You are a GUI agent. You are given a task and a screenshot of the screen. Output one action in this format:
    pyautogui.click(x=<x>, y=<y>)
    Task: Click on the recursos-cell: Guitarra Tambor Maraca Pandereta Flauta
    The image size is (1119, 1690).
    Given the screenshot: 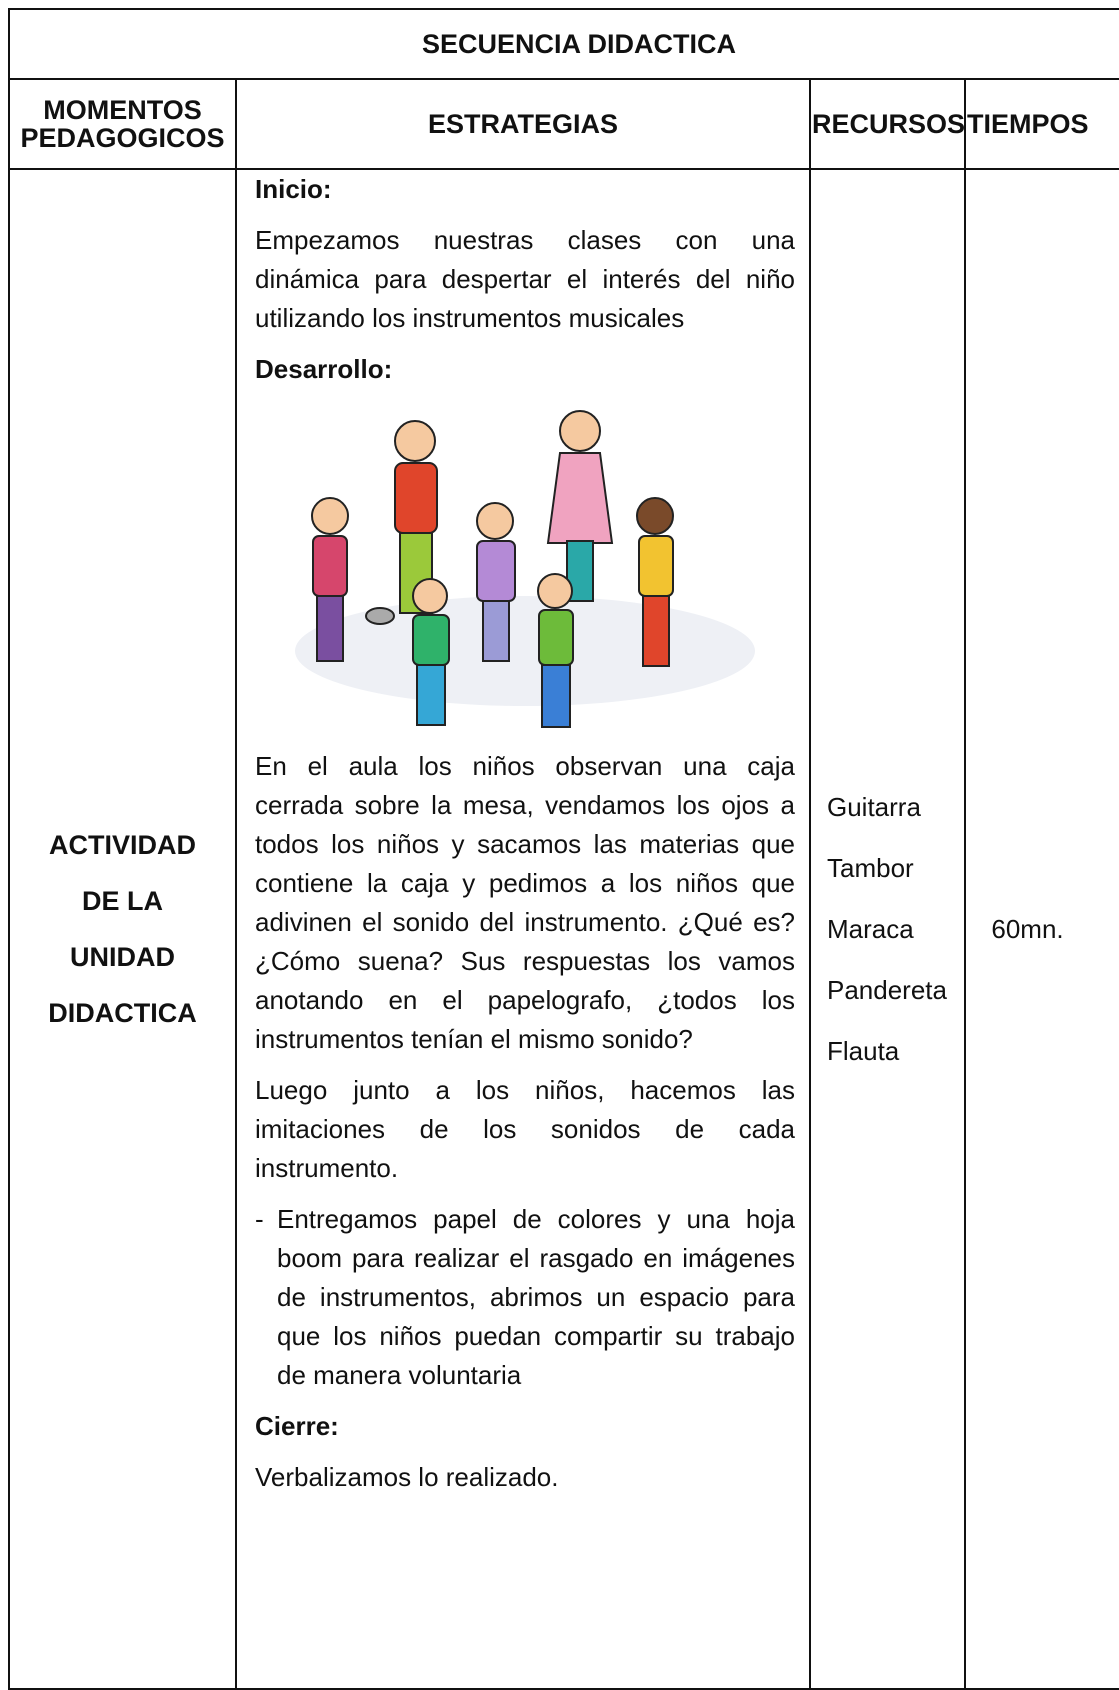 What is the action you would take?
    pyautogui.click(x=887, y=929)
    